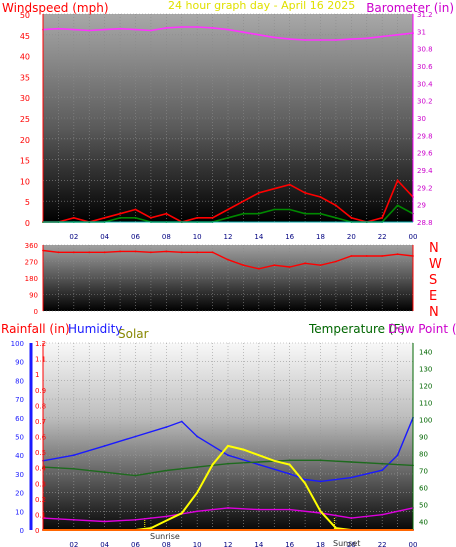 This screenshot has width=456, height=547. What do you see at coordinates (25, 15) in the screenshot?
I see `windspeed-tick-label: 50` at bounding box center [25, 15].